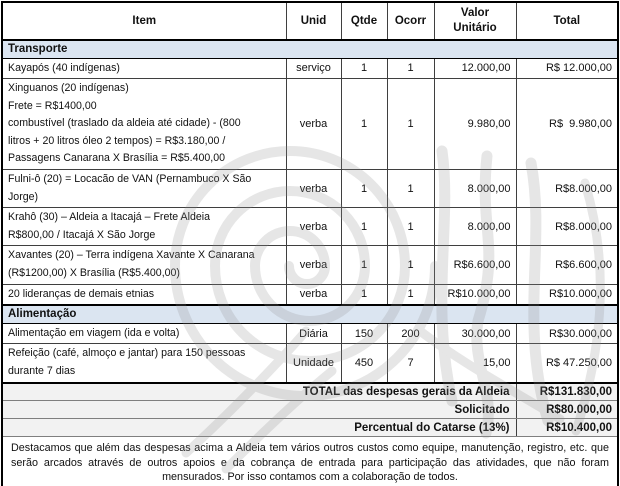 The width and height of the screenshot is (620, 486). Describe the element at coordinates (567, 265) in the screenshot. I see `total-cell: R$6.600,00` at that location.